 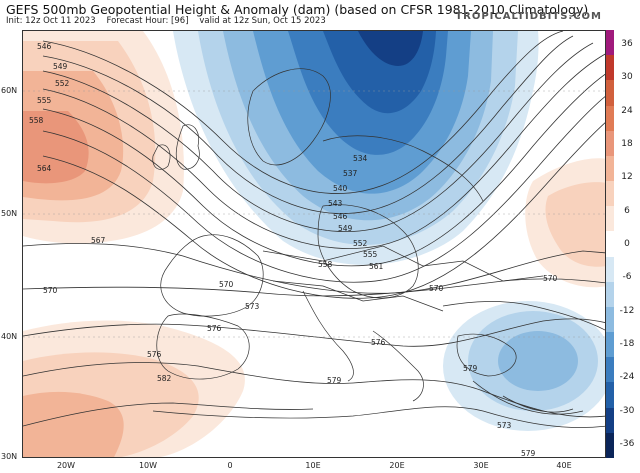 I want to click on lon-label: 10E, so click(x=313, y=465).